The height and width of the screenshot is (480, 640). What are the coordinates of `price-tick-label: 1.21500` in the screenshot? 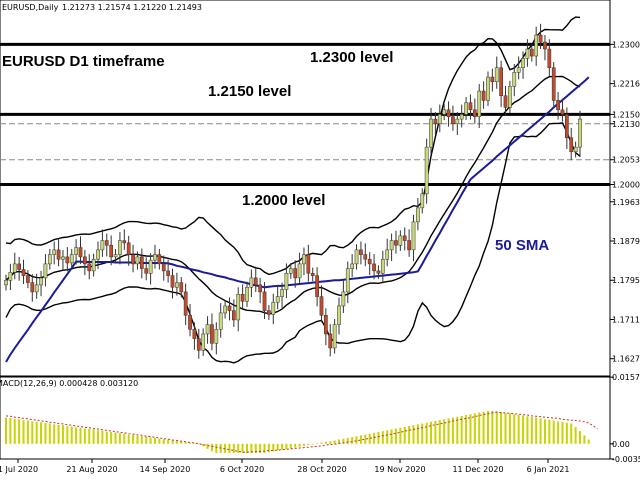 It's located at (626, 114).